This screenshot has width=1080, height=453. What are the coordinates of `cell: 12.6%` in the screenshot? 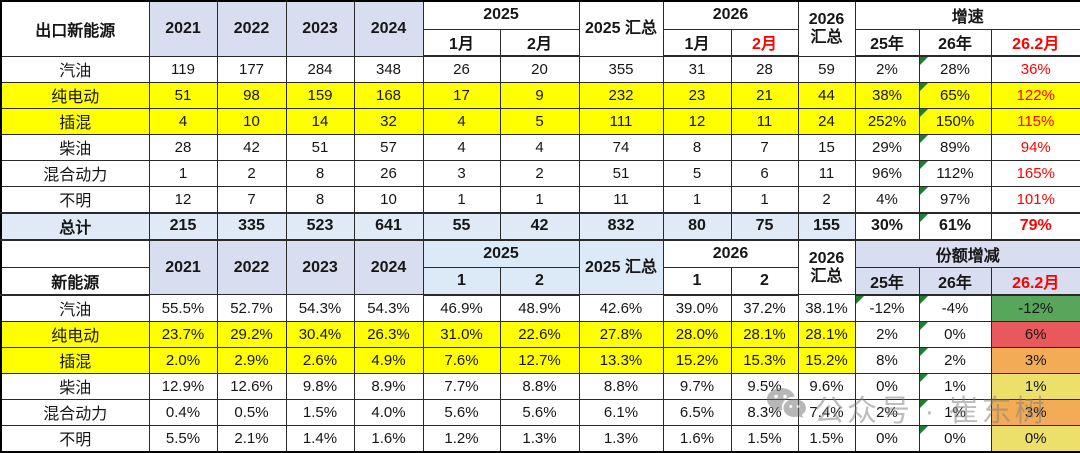 It's located at (251, 386).